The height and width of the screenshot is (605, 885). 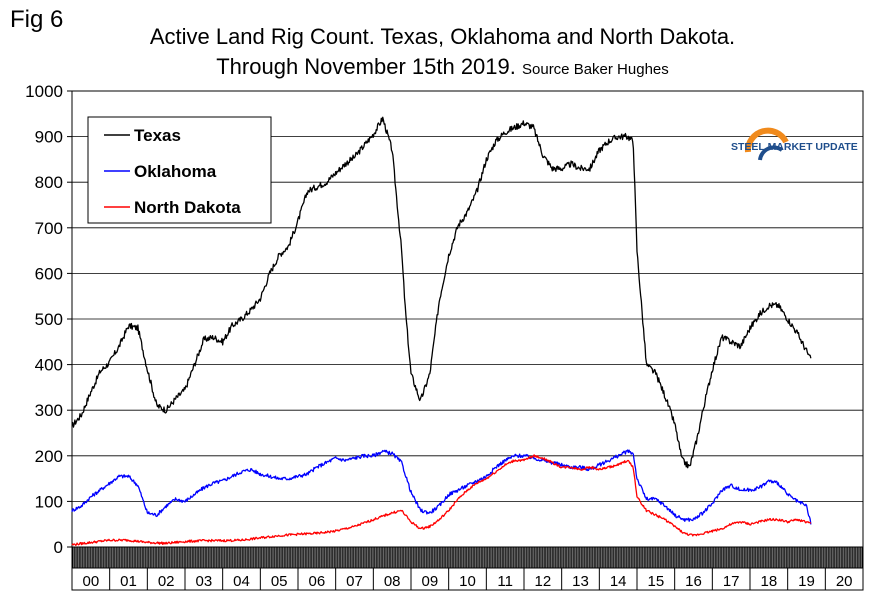 I want to click on x-tick-label: 12, so click(x=542, y=581).